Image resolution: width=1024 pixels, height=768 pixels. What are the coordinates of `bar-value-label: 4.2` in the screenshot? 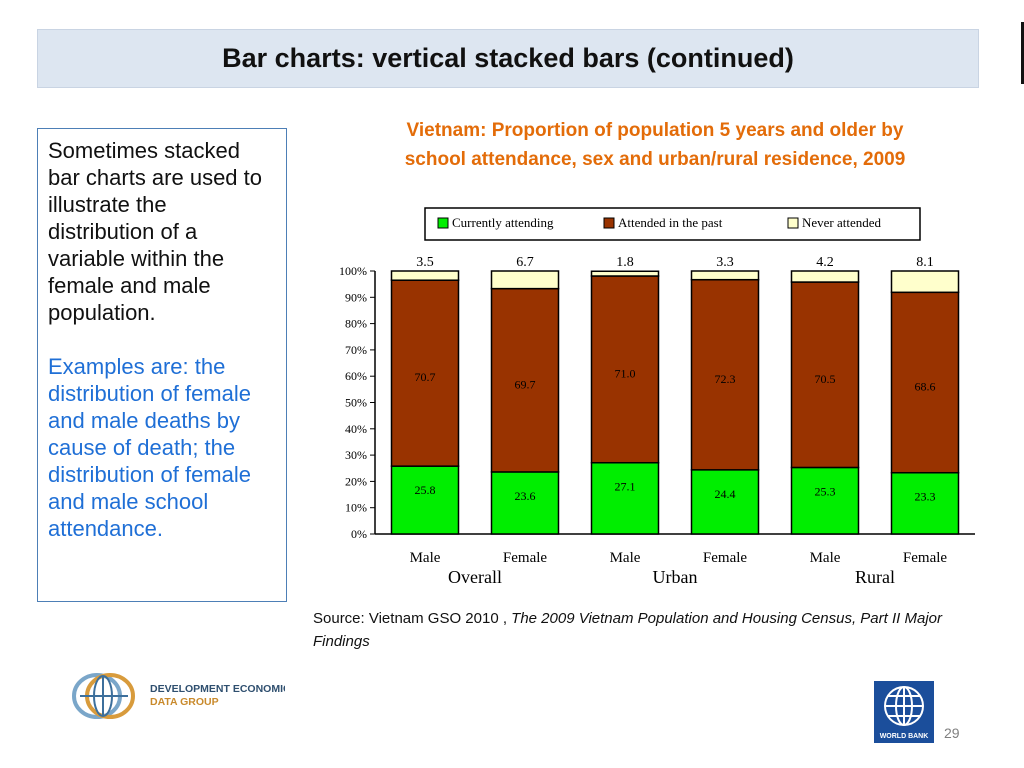 It's located at (825, 262).